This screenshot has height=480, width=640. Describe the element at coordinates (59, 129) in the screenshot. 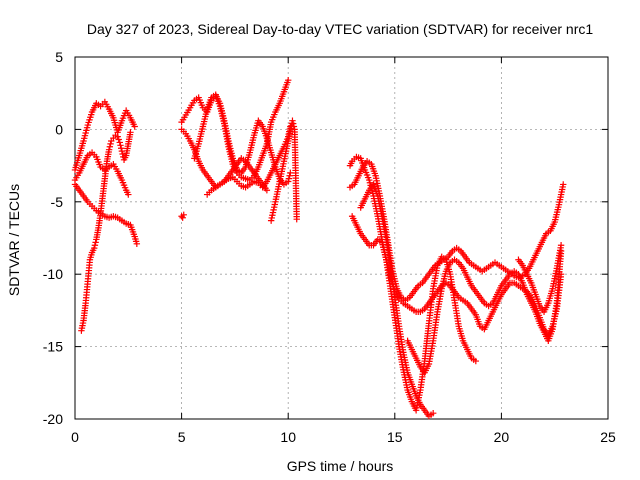

I see `y-tick-label: 0` at that location.